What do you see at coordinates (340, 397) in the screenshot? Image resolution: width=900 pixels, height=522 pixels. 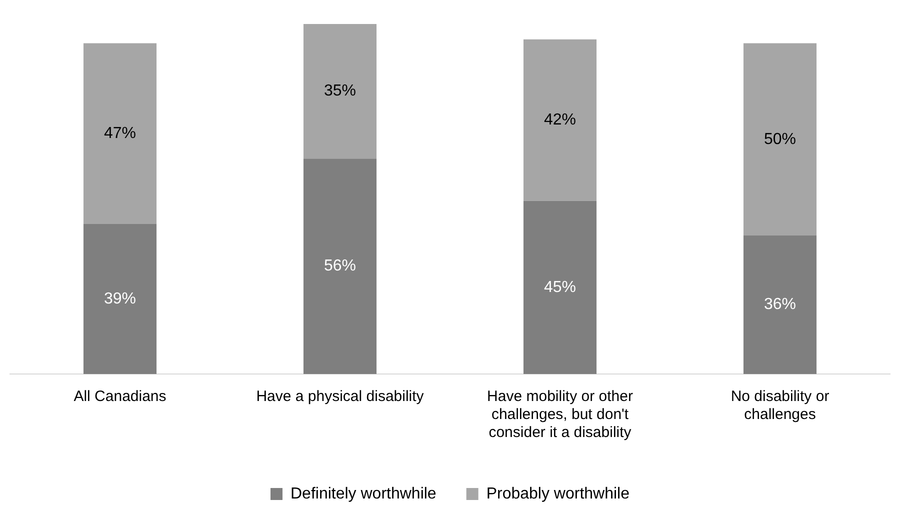 I see `x-tick-label: Have a physical disability` at bounding box center [340, 397].